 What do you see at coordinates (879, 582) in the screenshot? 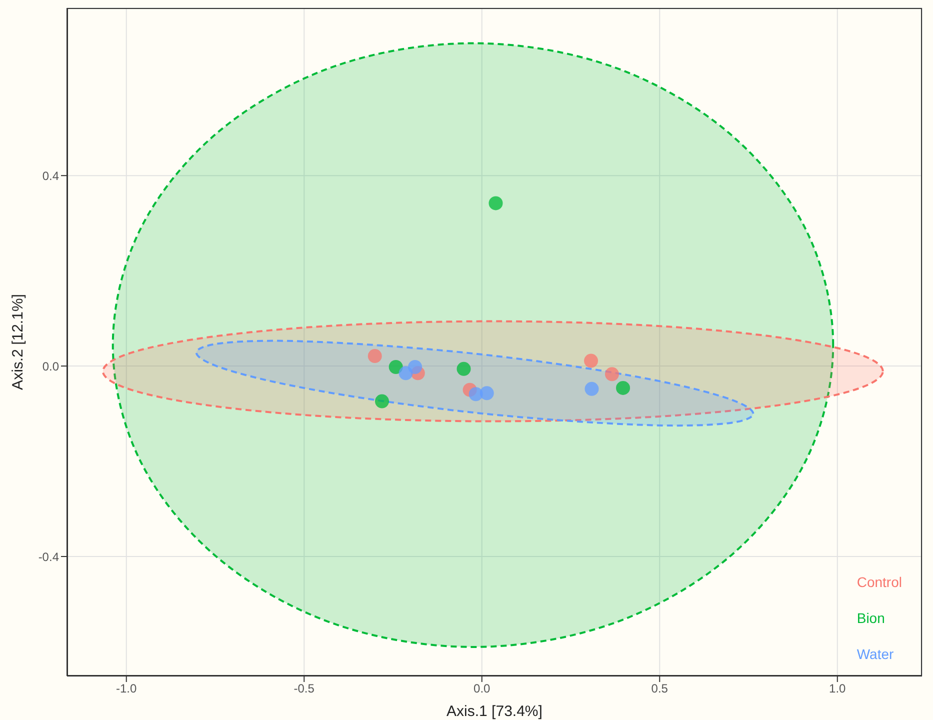
I see `text: Control` at bounding box center [879, 582].